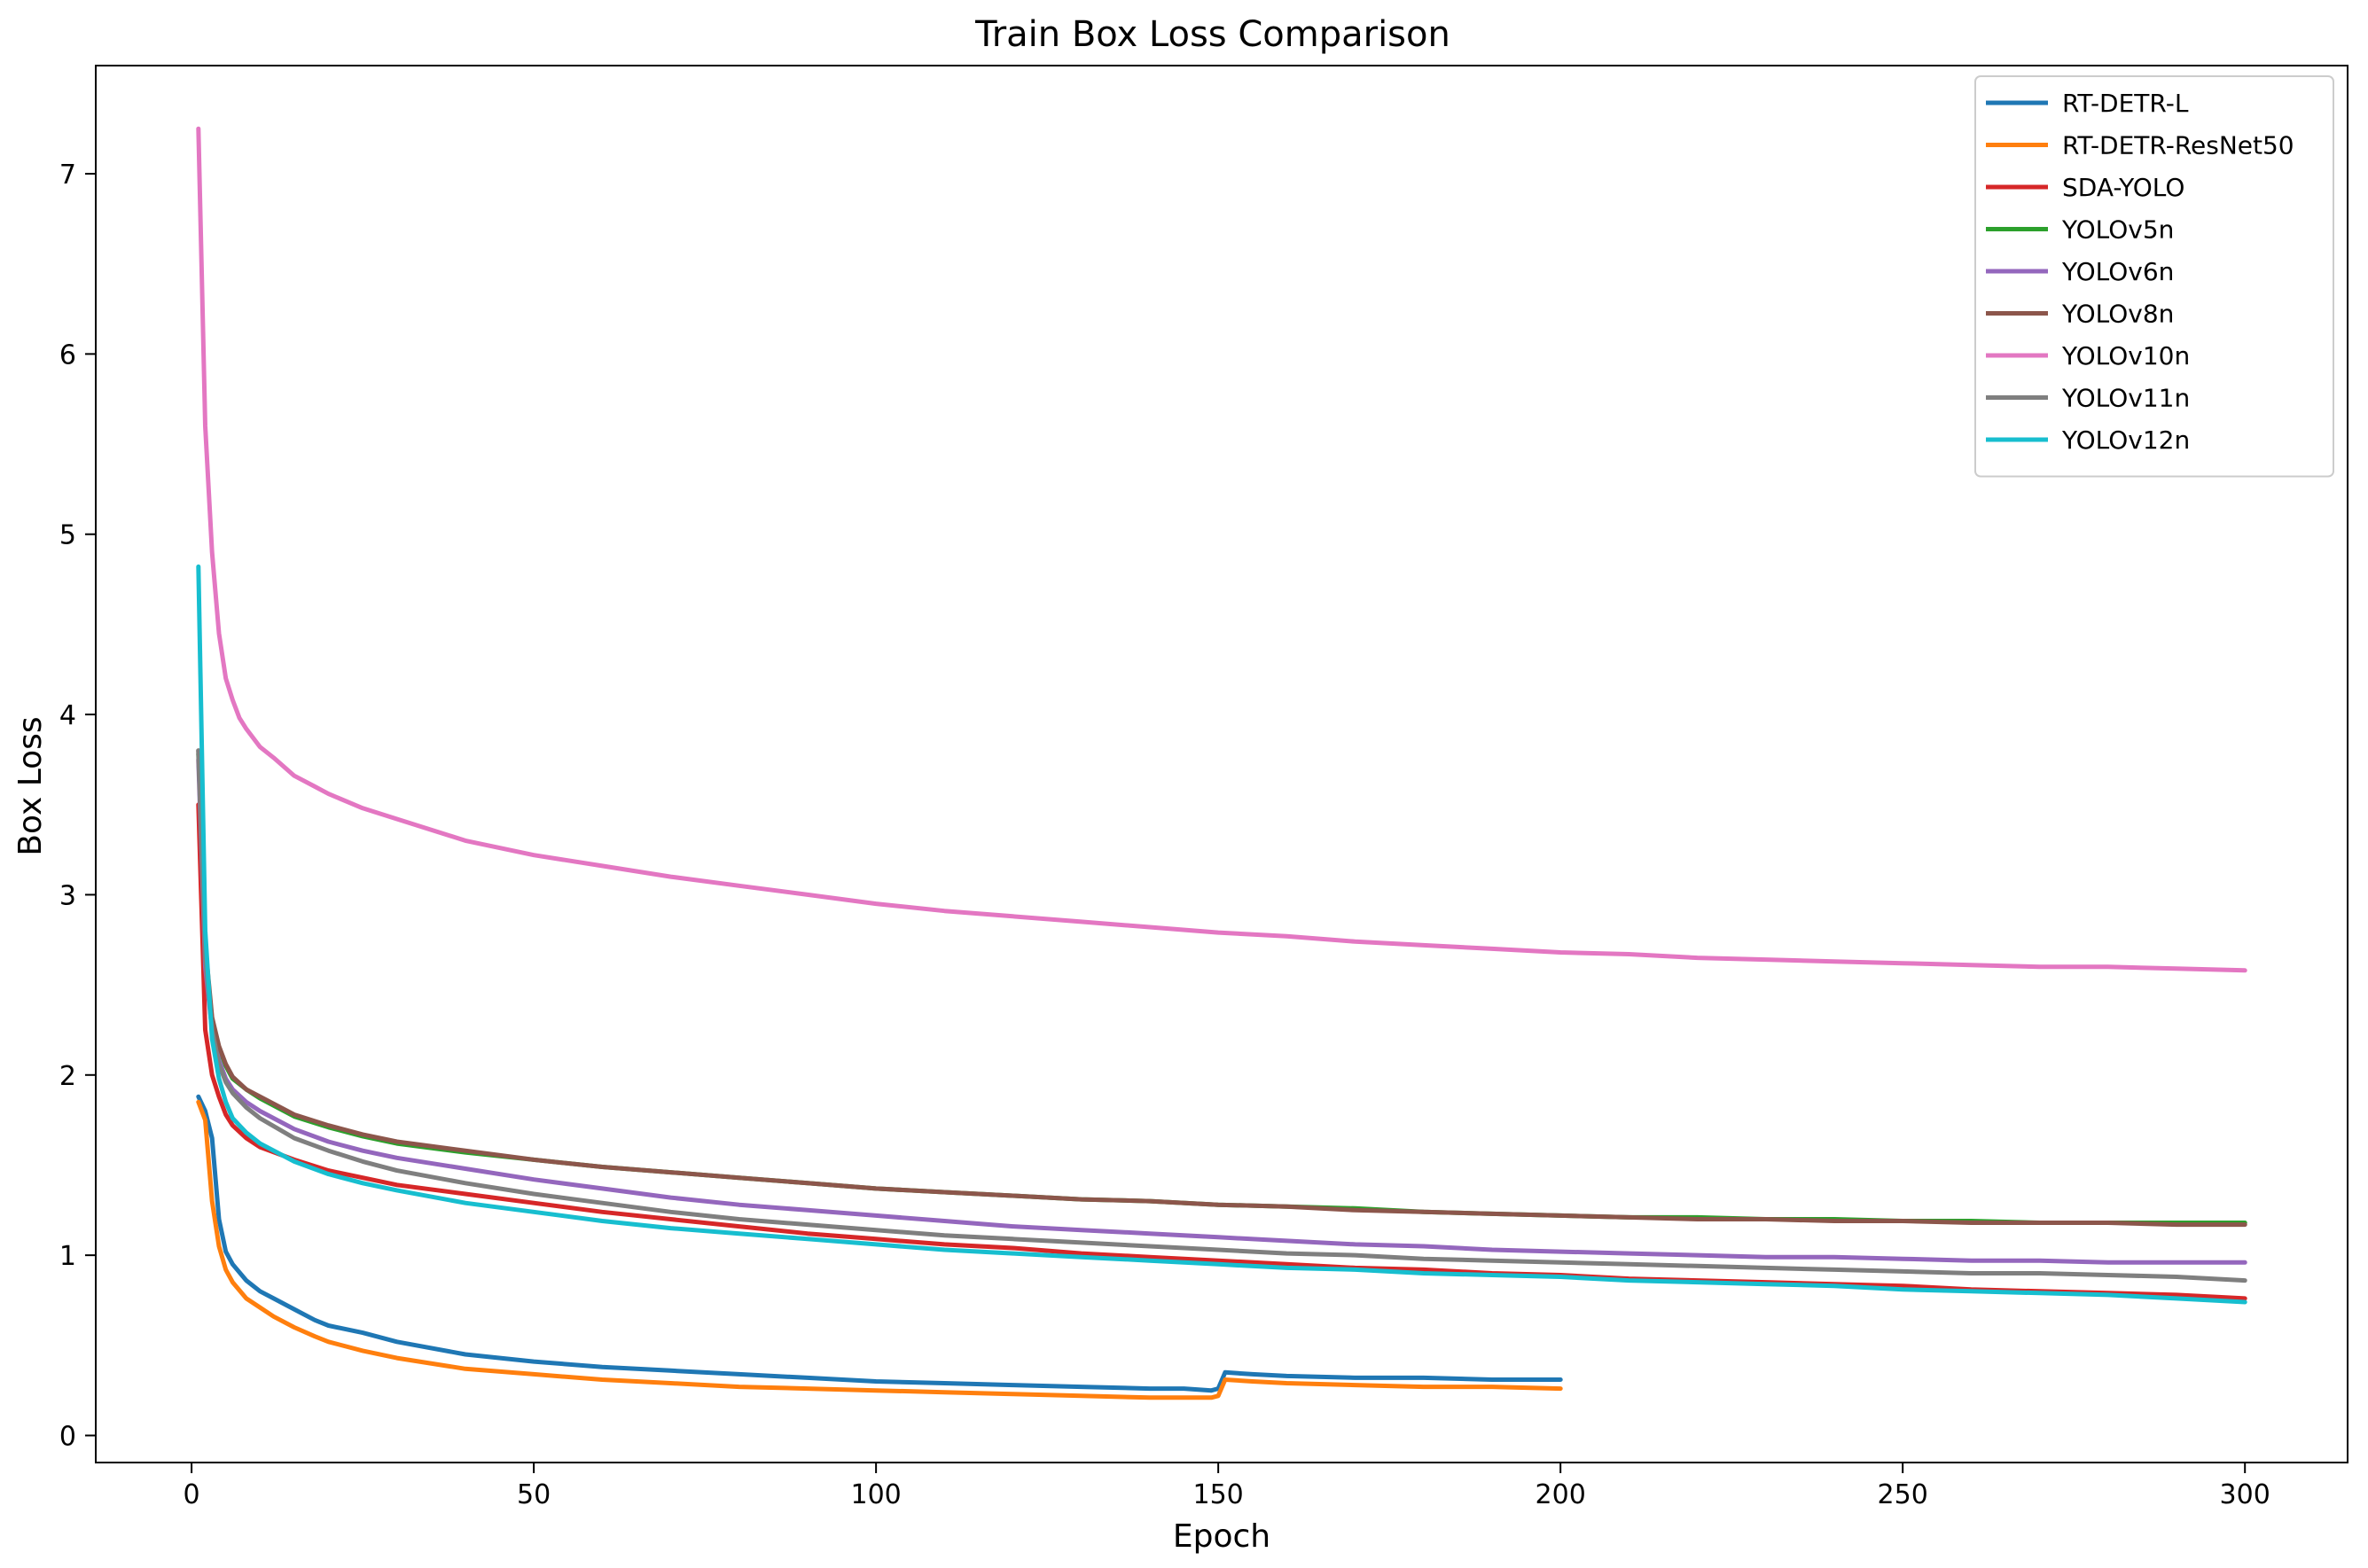 The width and height of the screenshot is (2368, 1568). I want to click on y-axis-ticks: 0 1 2 3 4 5 6 7, so click(78, 806).